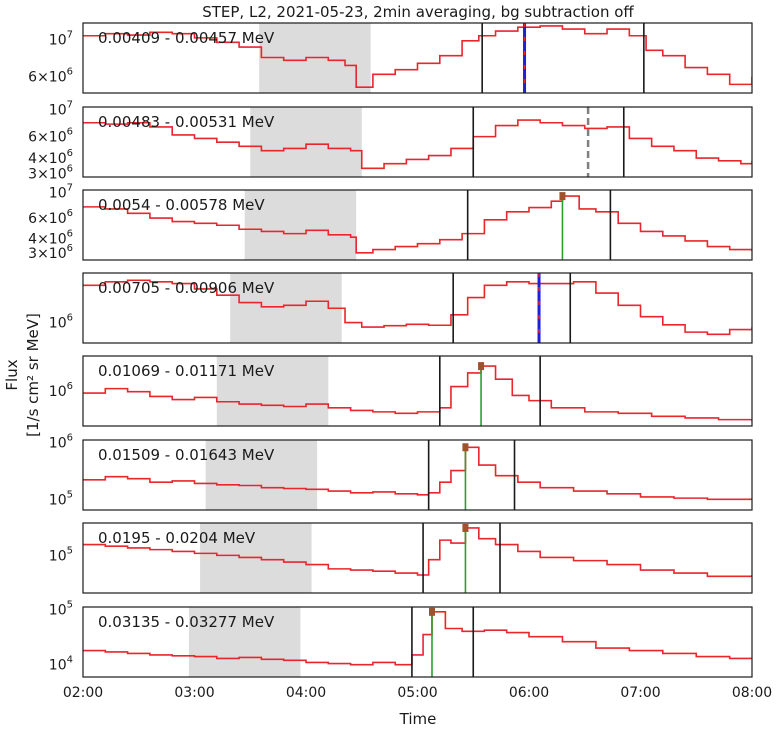 The image size is (778, 734). Describe the element at coordinates (194, 693) in the screenshot. I see `x-tick-label: 03:00` at that location.